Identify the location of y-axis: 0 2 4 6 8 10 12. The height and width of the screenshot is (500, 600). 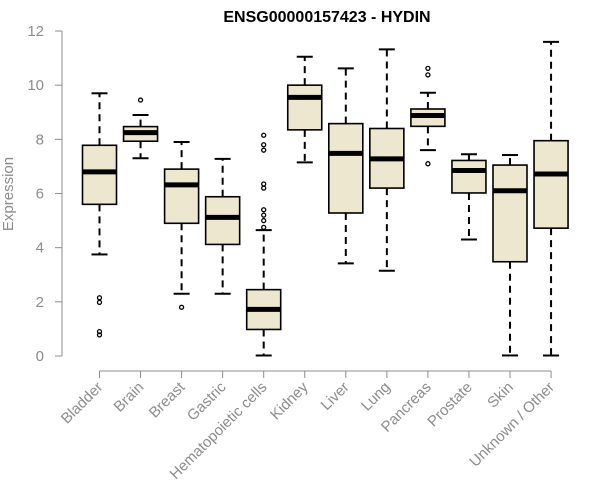
(45, 194).